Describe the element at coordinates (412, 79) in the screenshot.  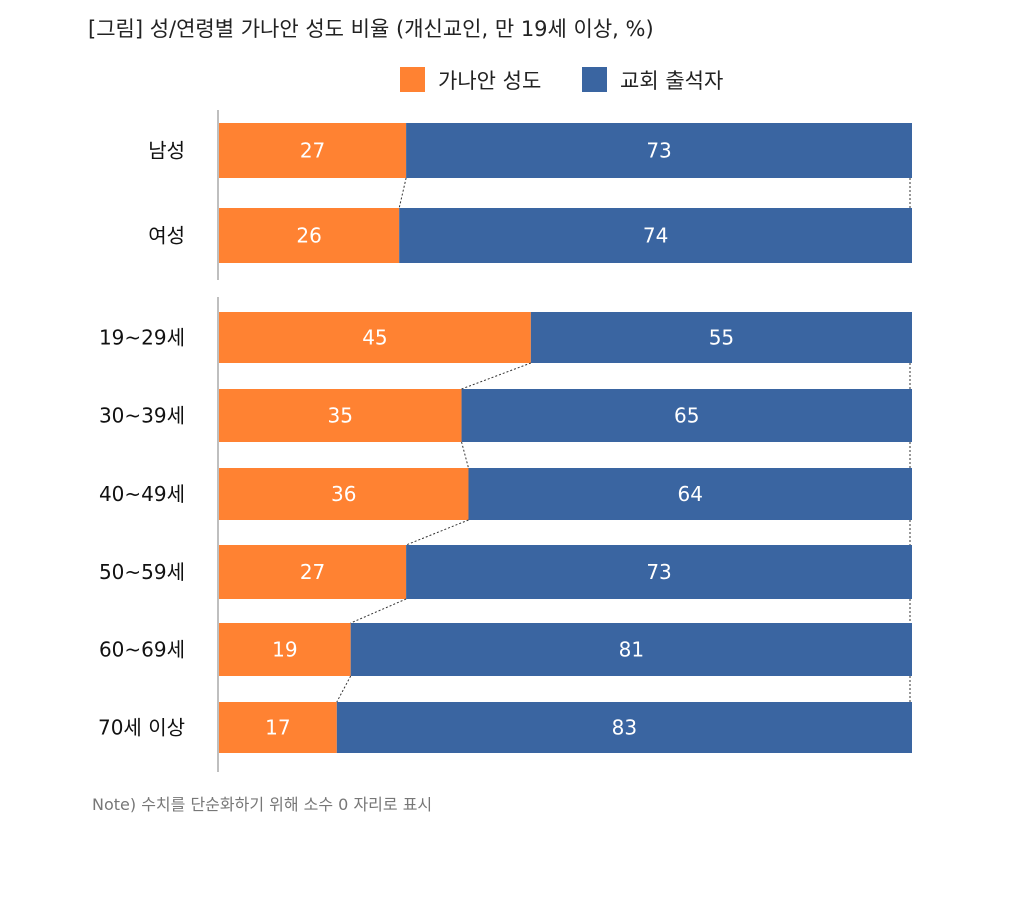
I see `legend-swatch-ganaan` at that location.